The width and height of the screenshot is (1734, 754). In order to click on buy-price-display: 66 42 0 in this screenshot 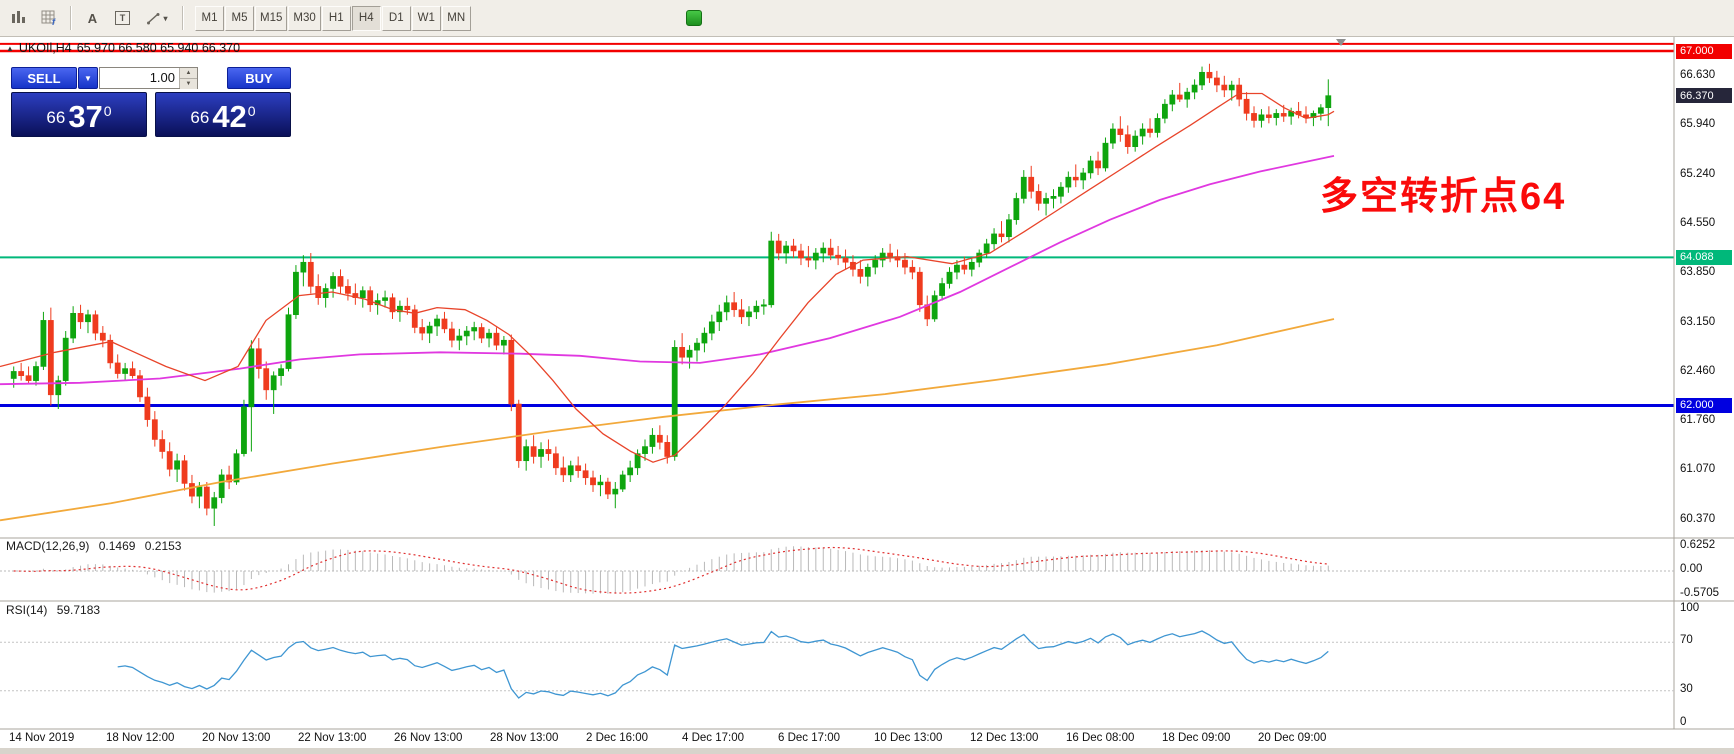, I will do `click(223, 114)`.